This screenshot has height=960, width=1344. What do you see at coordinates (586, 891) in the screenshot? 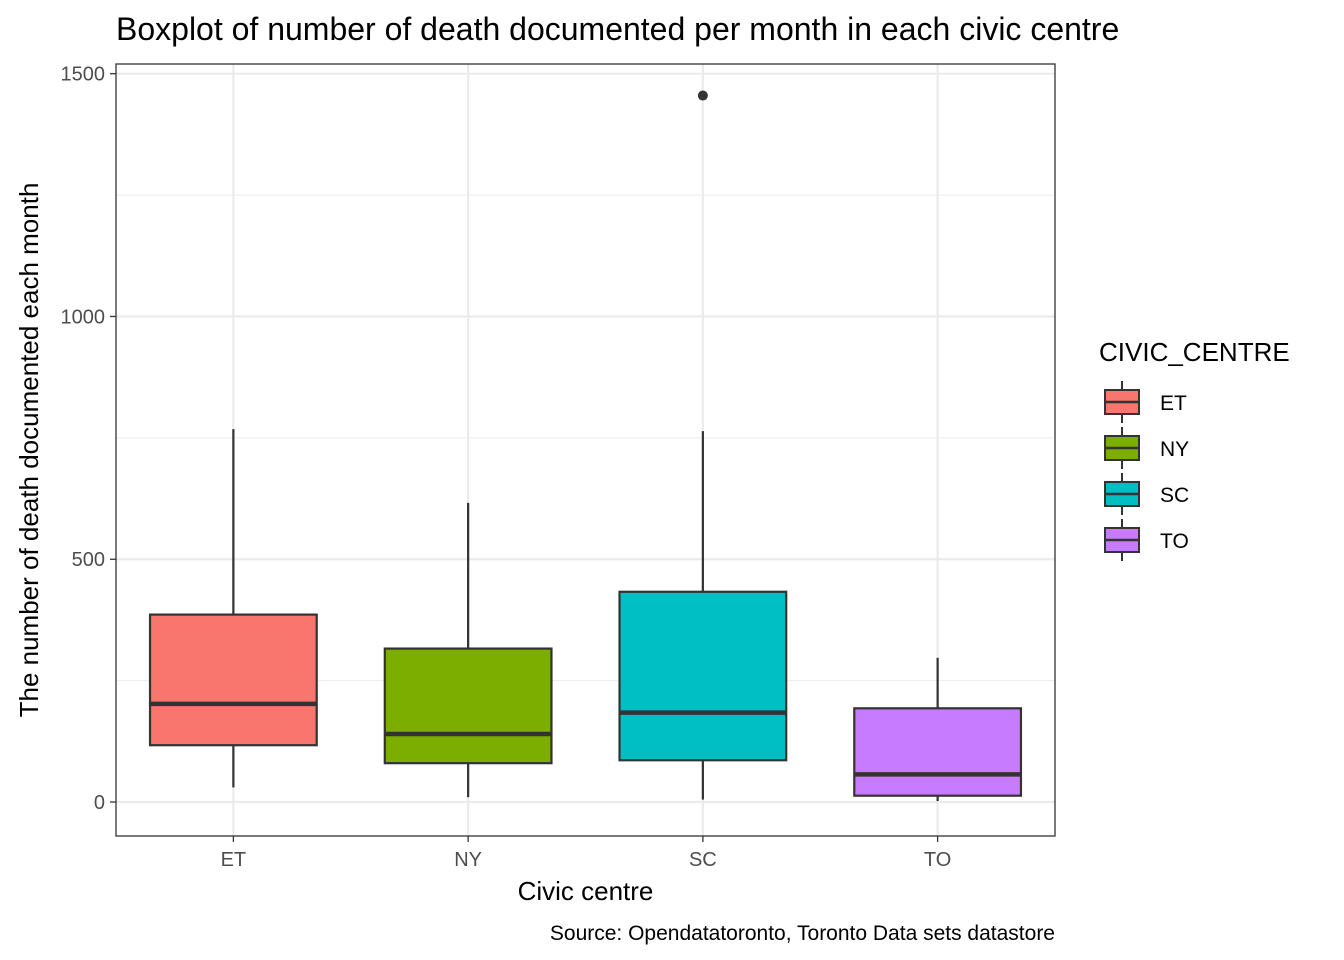
I see `x-axis-title: Civic centre` at bounding box center [586, 891].